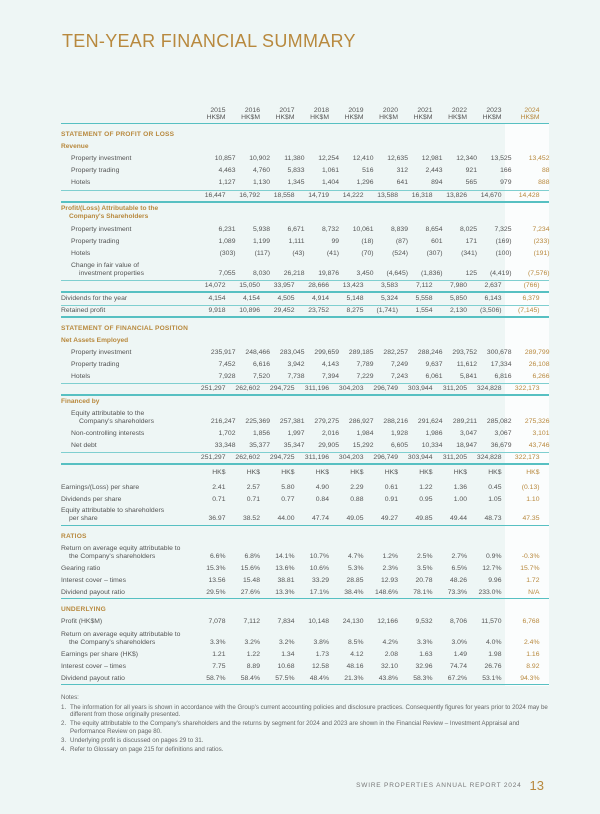 This screenshot has height=814, width=600. What do you see at coordinates (252, 642) in the screenshot?
I see `cell-2016: 3.2%` at bounding box center [252, 642].